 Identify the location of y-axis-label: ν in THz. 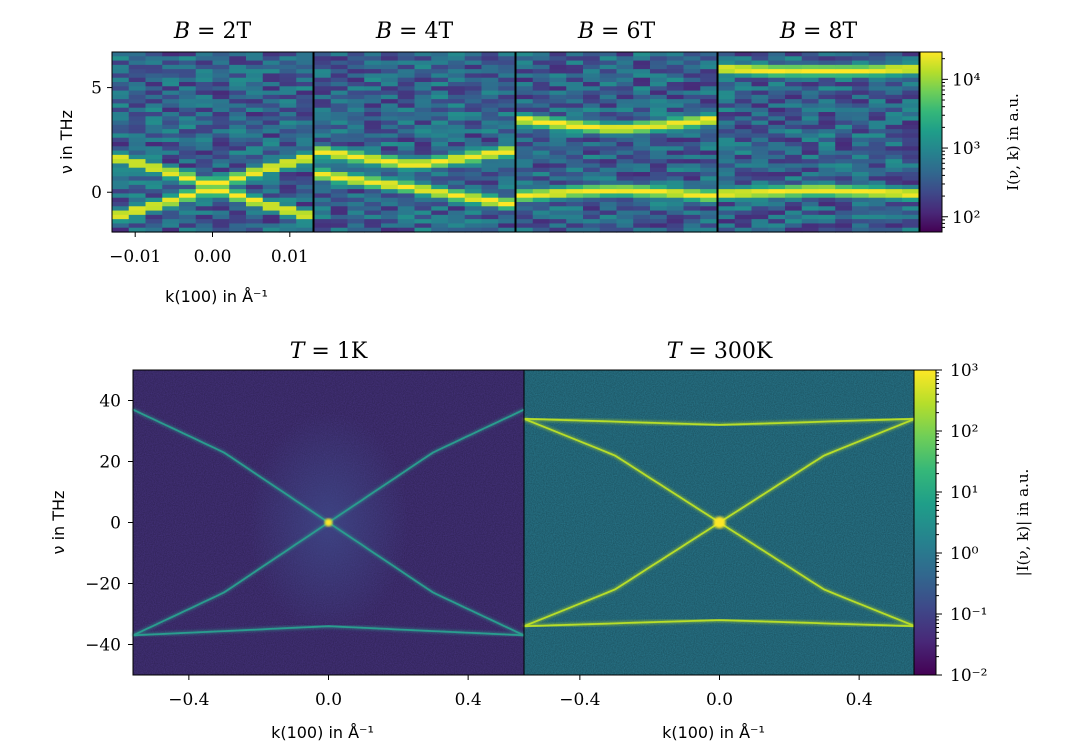
(58, 523).